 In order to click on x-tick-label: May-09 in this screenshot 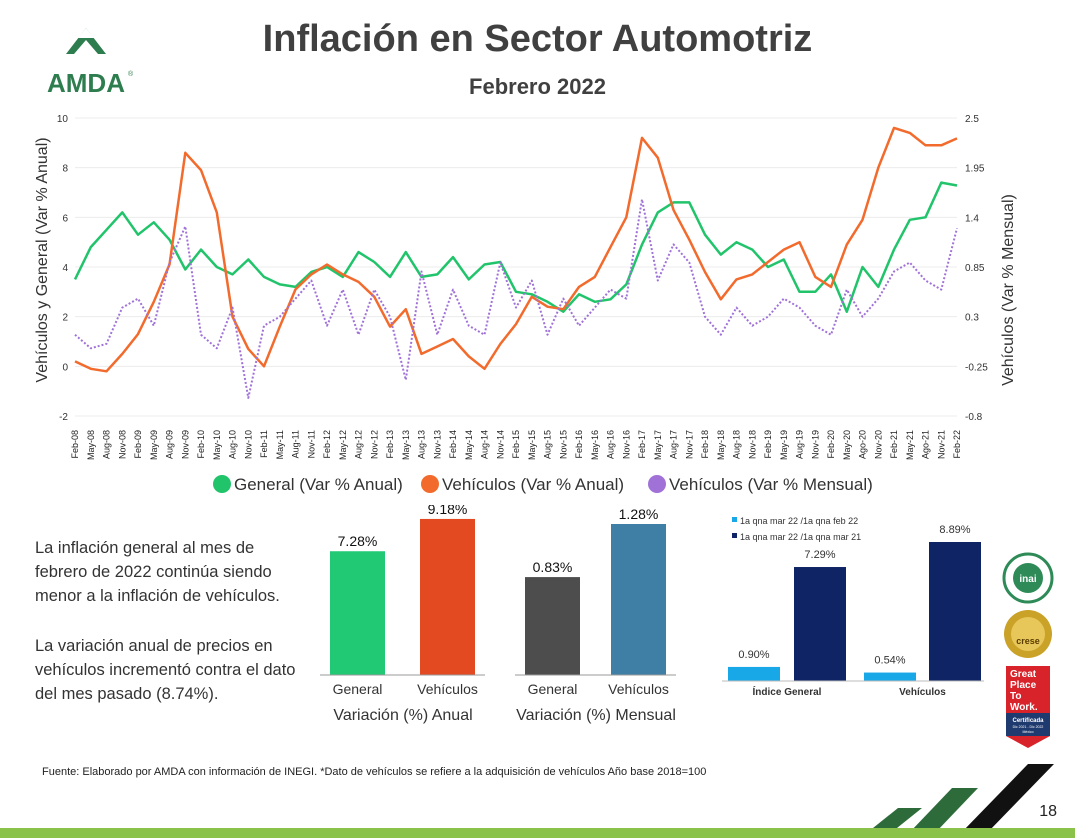, I will do `click(154, 445)`.